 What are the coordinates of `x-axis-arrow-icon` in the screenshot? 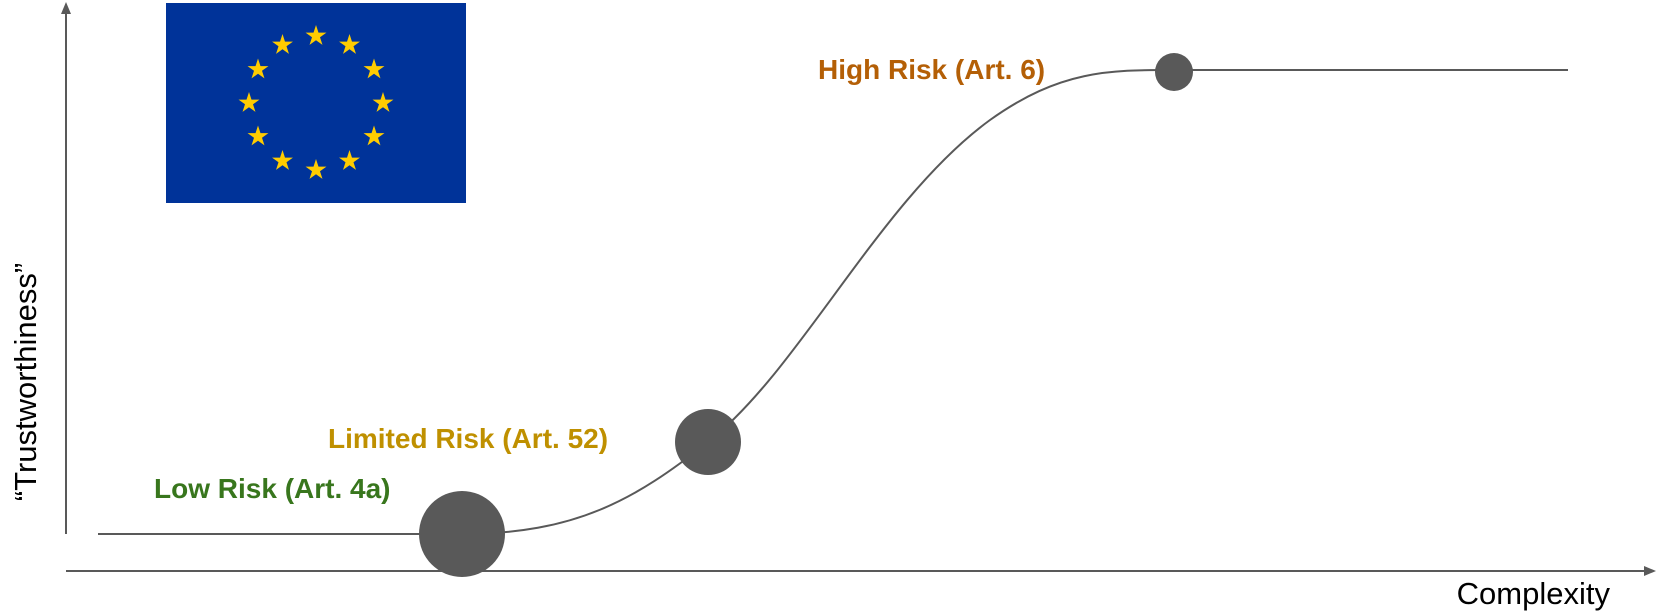 It's located at (1650, 571).